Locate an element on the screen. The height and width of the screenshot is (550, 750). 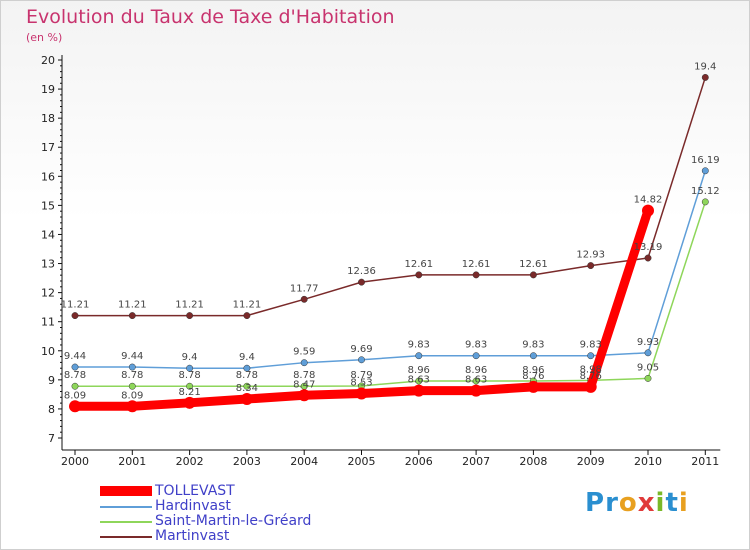
x-tick-label: 2000 is located at coordinates (75, 461).